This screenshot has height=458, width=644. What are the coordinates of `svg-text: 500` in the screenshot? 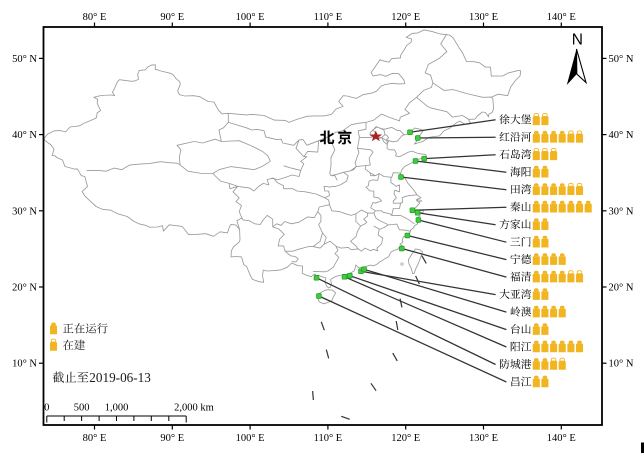 It's located at (82, 408).